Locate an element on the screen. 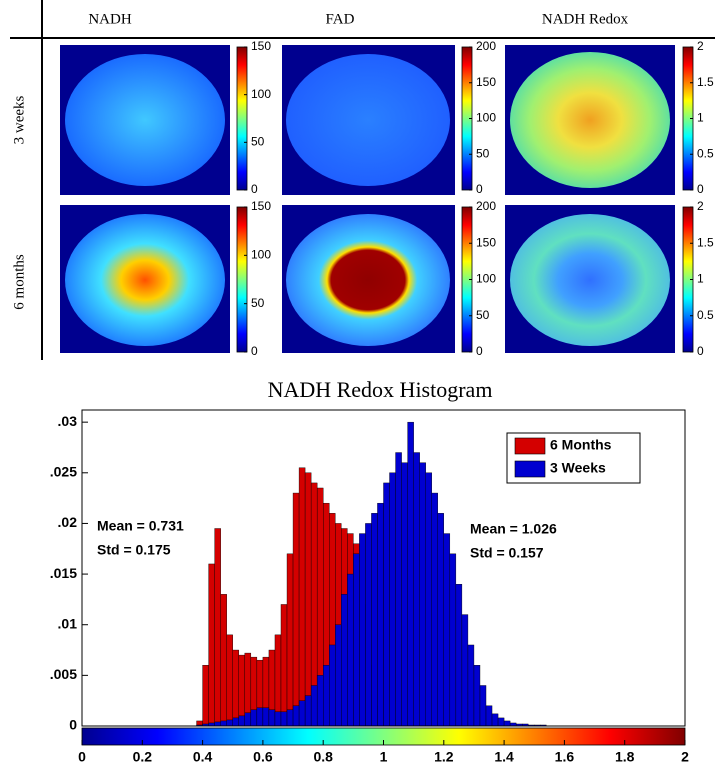 The height and width of the screenshot is (769, 719). y-tick-label: 0 is located at coordinates (73, 725).